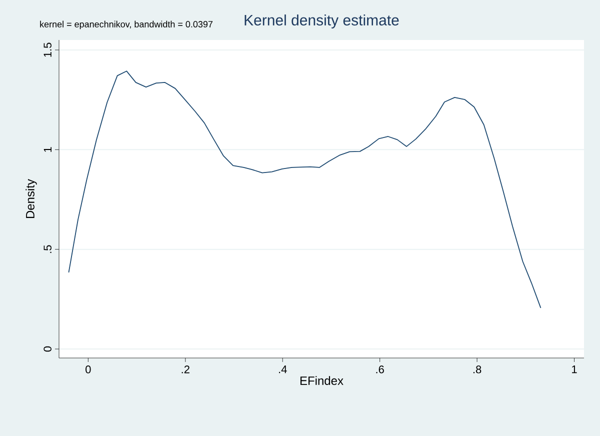 This screenshot has height=436, width=600. What do you see at coordinates (48, 149) in the screenshot?
I see `y-tick-label: 1` at bounding box center [48, 149].